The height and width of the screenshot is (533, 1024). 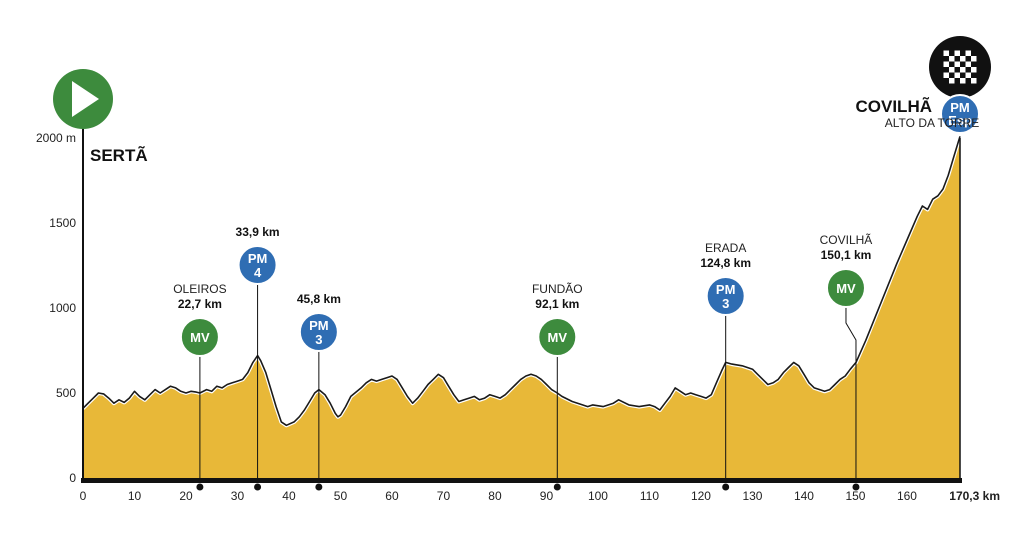 I want to click on waypoint-place-label: ERADA, so click(x=725, y=248).